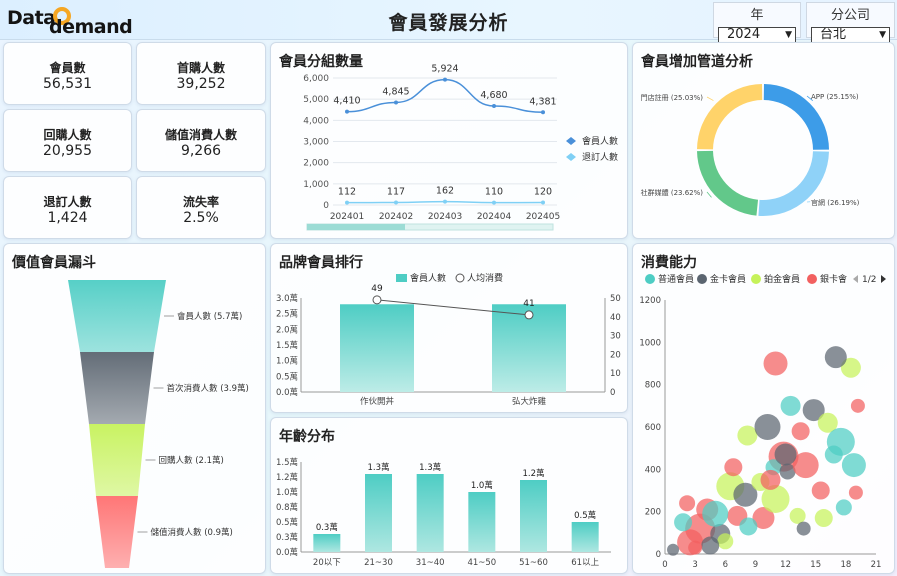 This screenshot has width=897, height=576. What do you see at coordinates (67, 151) in the screenshot?
I see `kpi-value: 20,955` at bounding box center [67, 151].